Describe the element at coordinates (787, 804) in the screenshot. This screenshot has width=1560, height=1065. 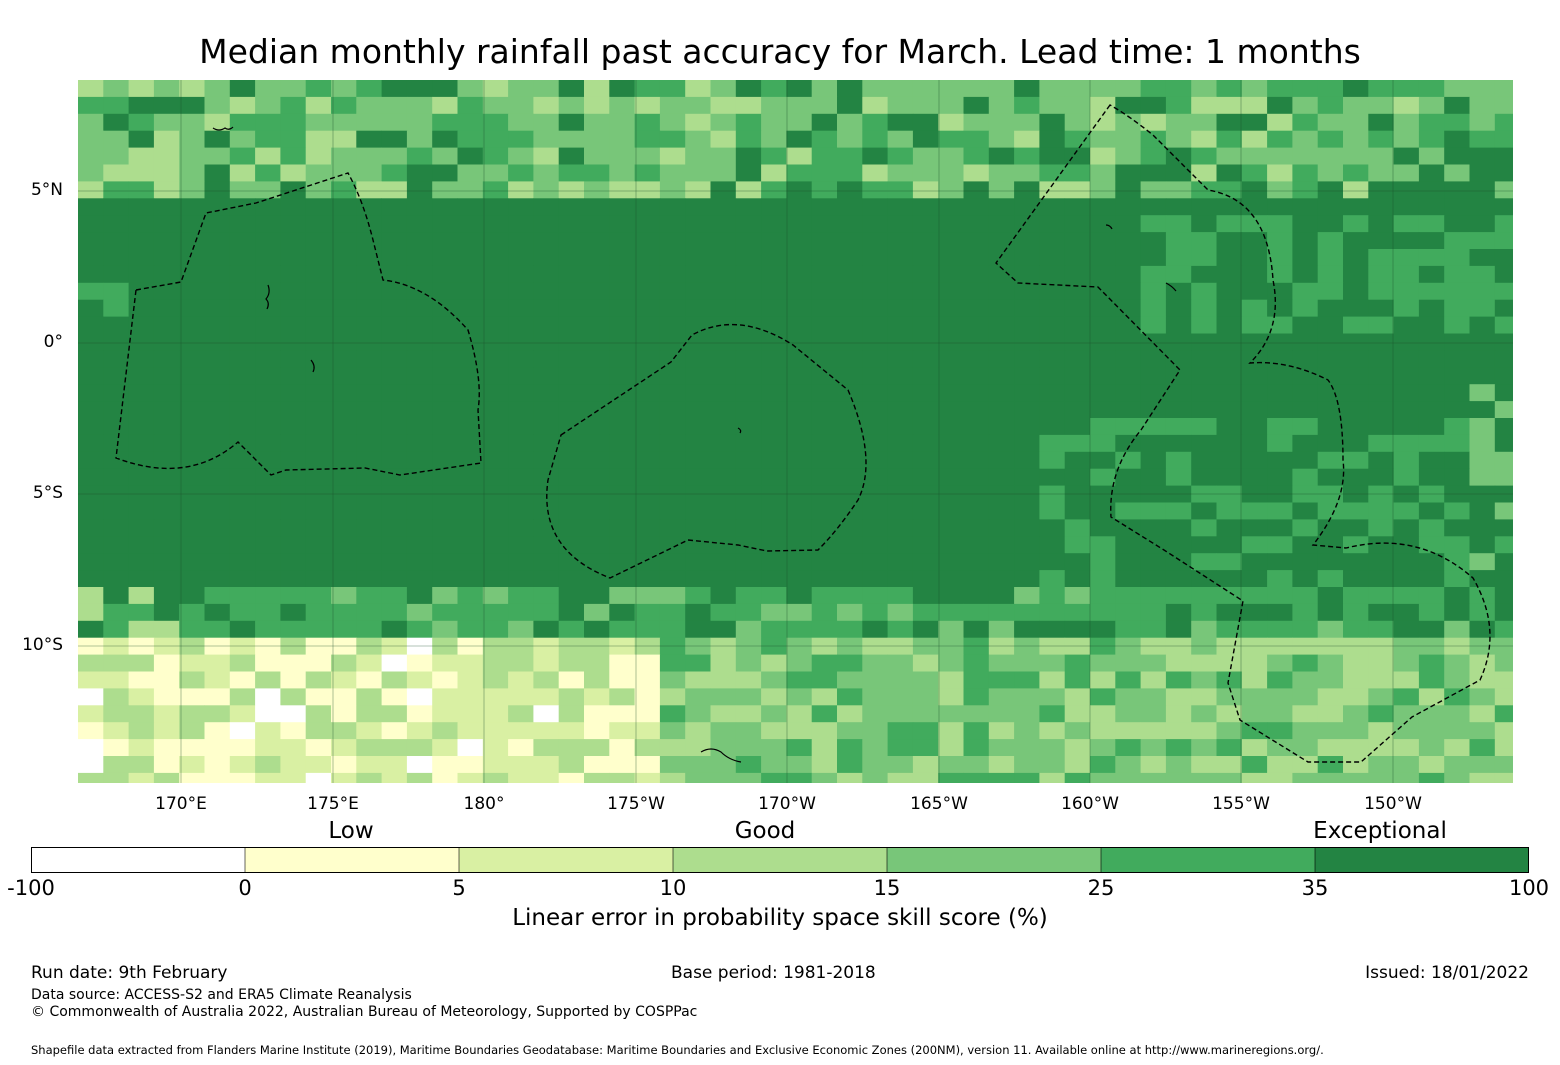
I see `lon-label-170w: 170°W` at that location.